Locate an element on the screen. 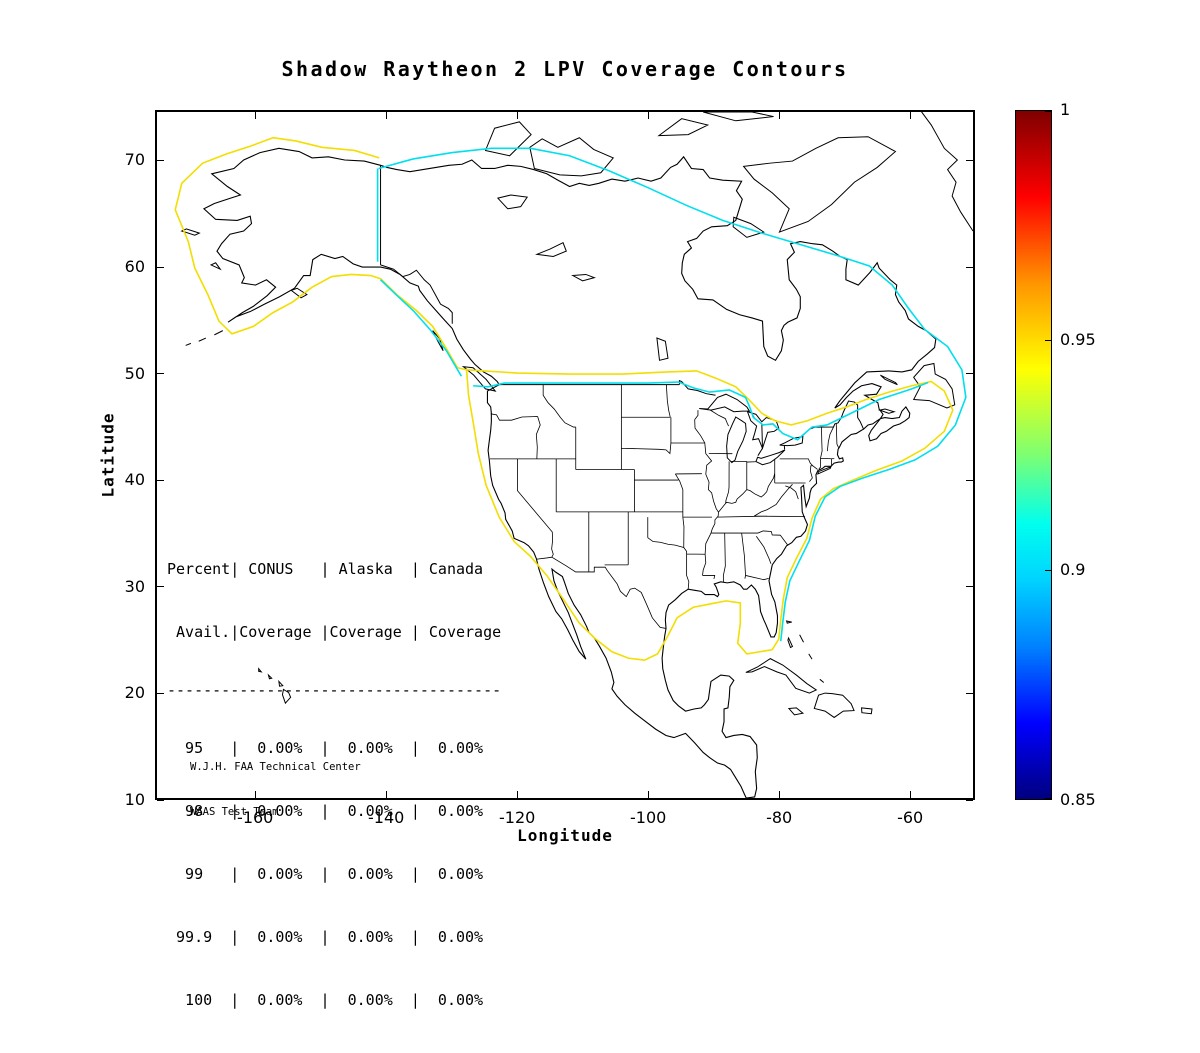  x-tick-label: -160 is located at coordinates (255, 817).